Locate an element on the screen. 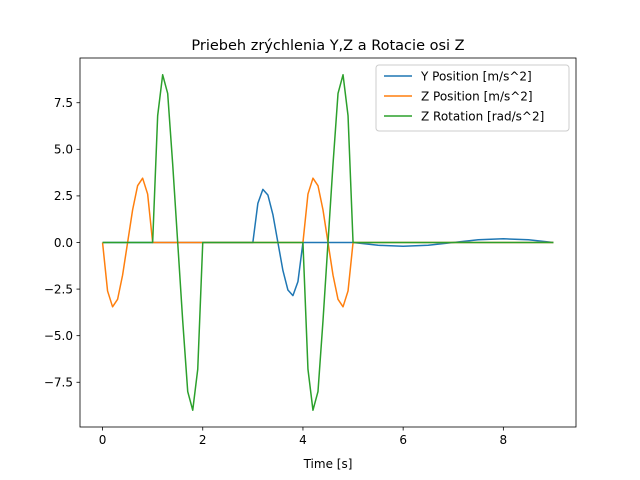 The height and width of the screenshot is (480, 640). x-axis-ticks: 0 2 4 6 8 is located at coordinates (303, 437).